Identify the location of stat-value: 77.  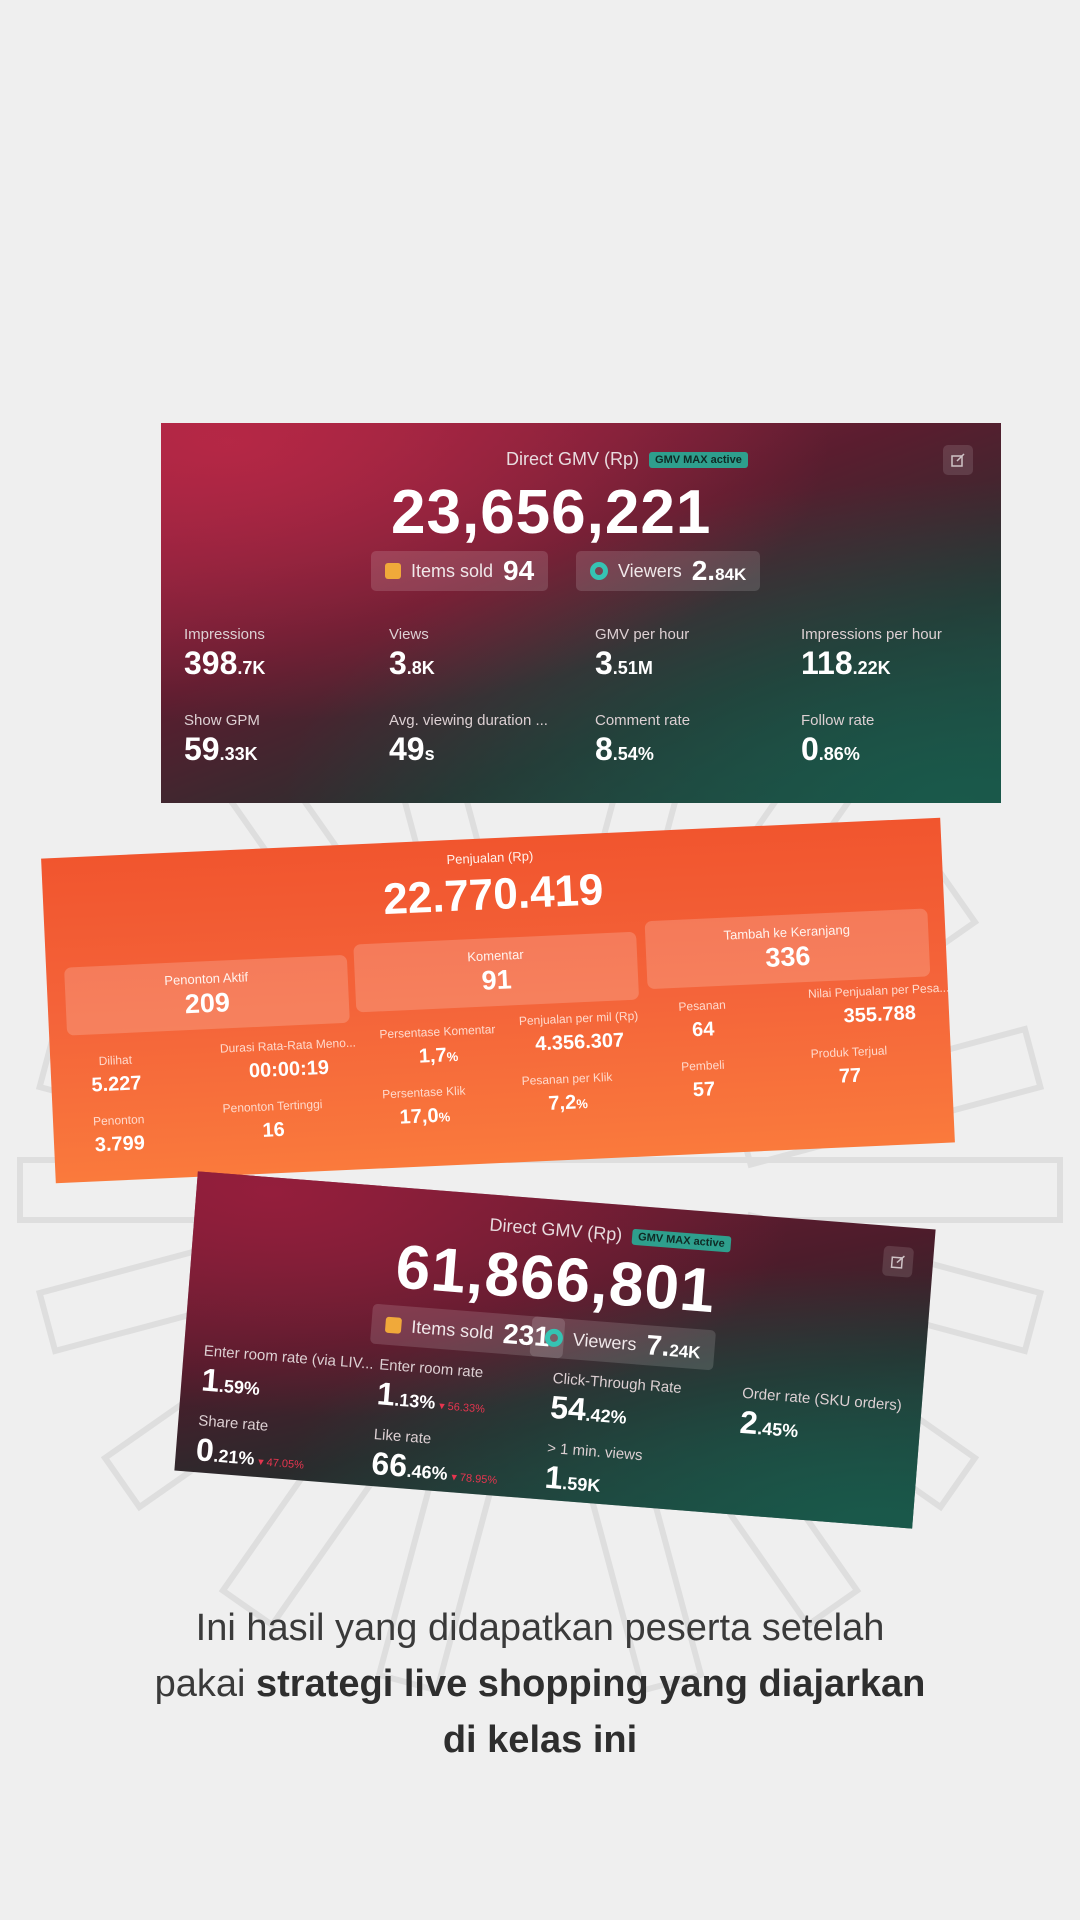
(850, 1076).